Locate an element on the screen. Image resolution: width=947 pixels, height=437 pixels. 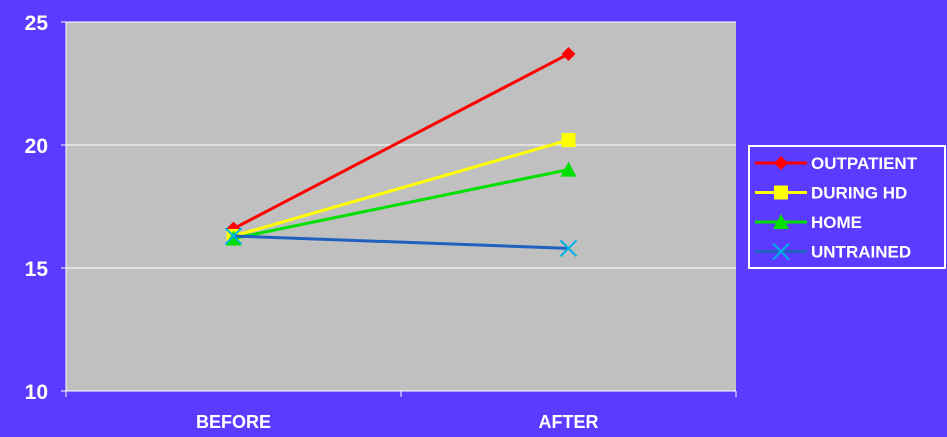
legend-item: HOME is located at coordinates (808, 222).